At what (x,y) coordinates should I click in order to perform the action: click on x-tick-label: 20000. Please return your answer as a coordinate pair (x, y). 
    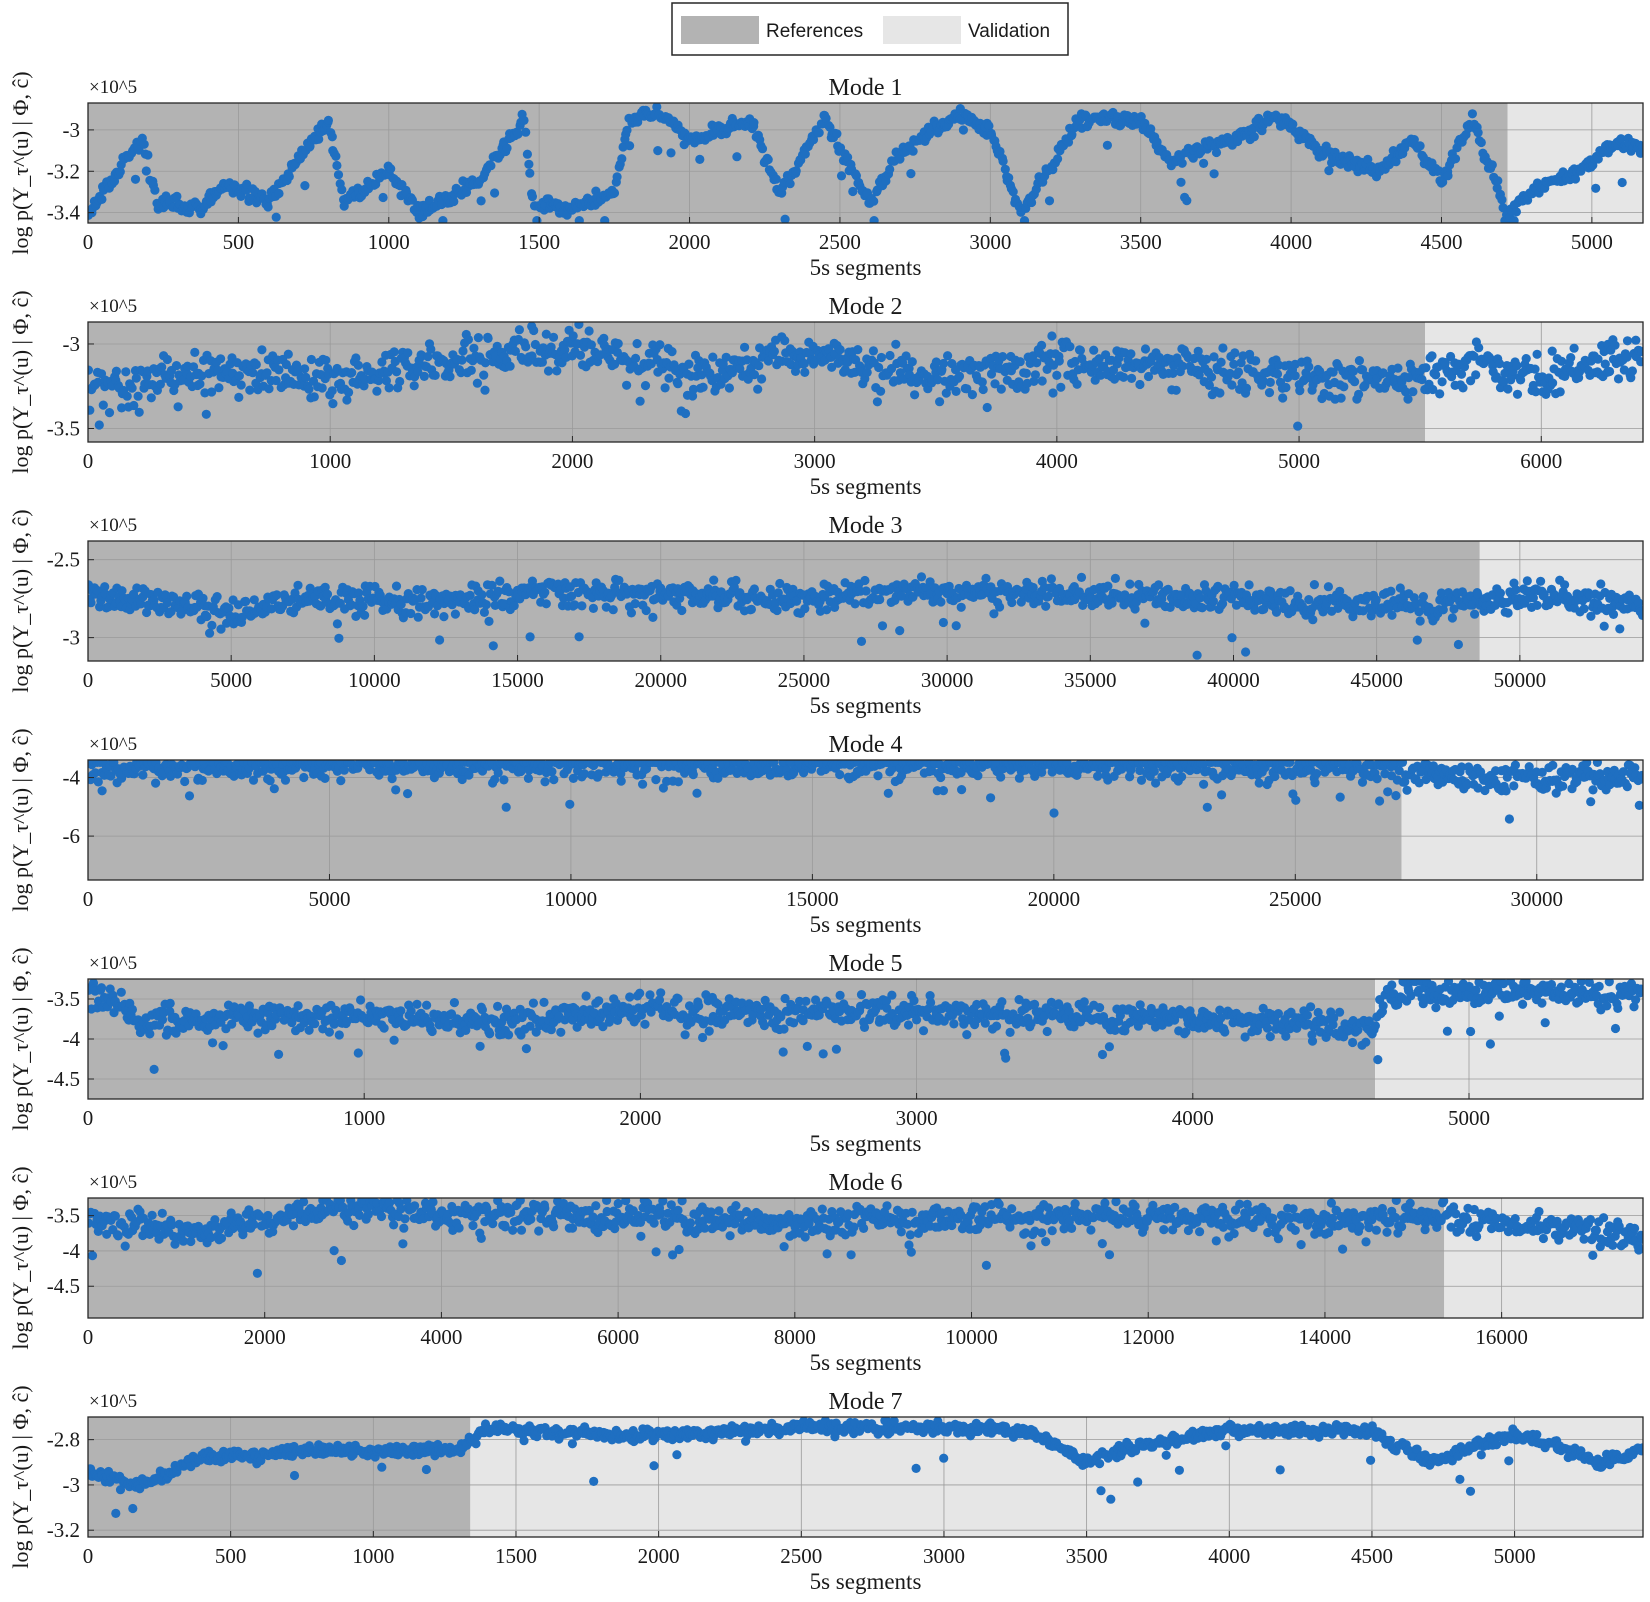
    Looking at the image, I should click on (1054, 899).